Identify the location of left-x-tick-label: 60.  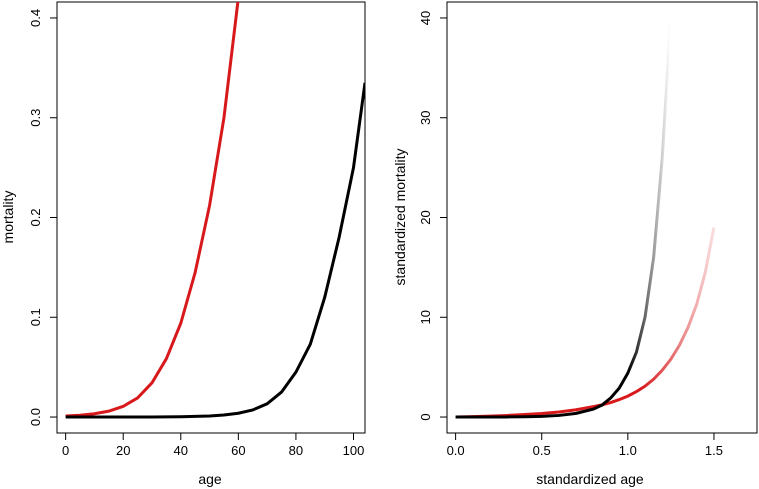
(238, 450).